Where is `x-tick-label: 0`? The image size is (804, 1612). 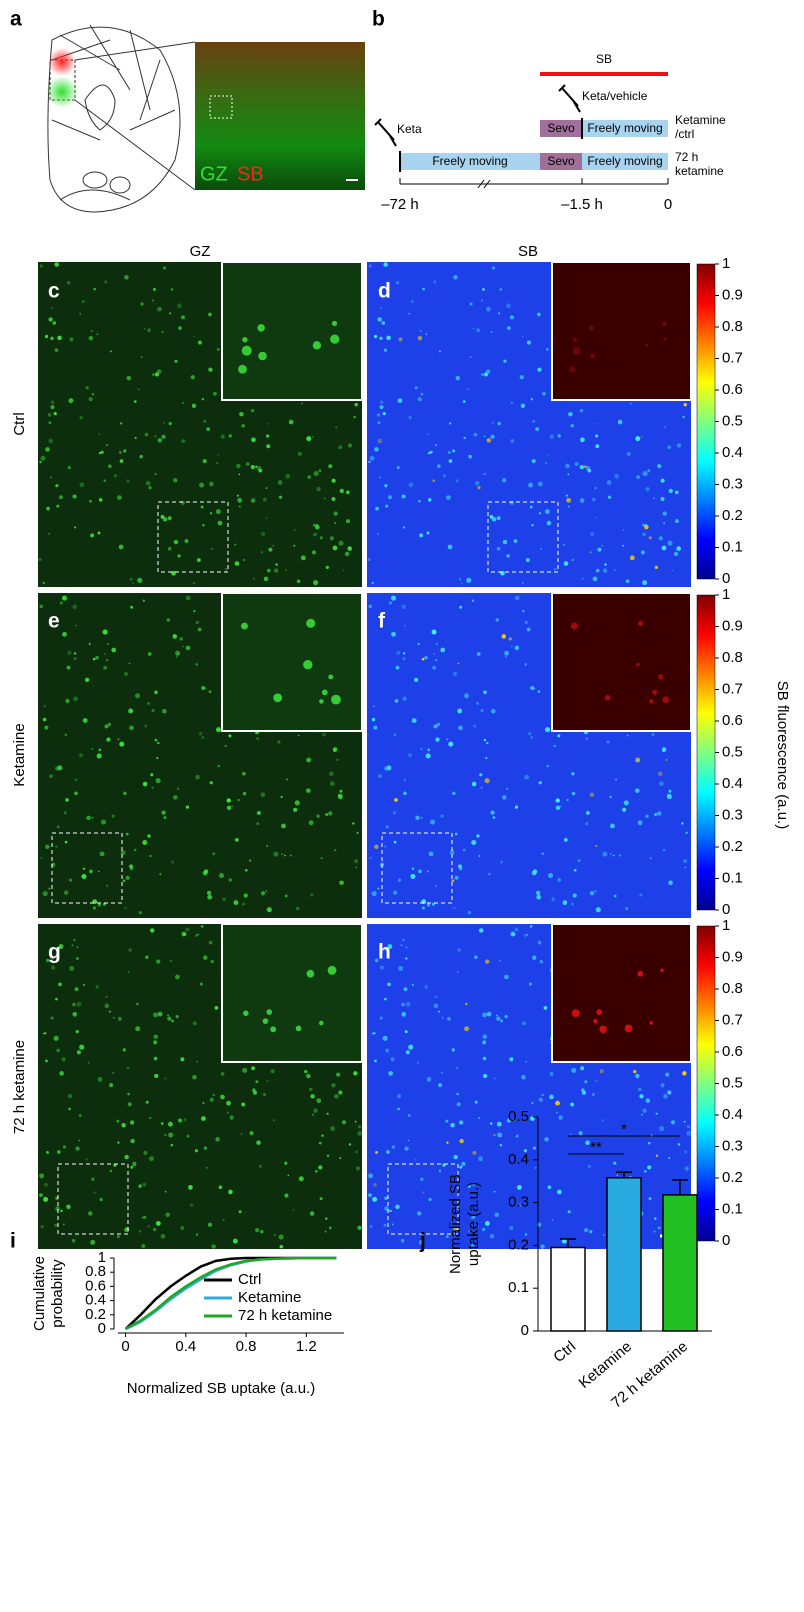
x-tick-label: 0 is located at coordinates (125, 1346).